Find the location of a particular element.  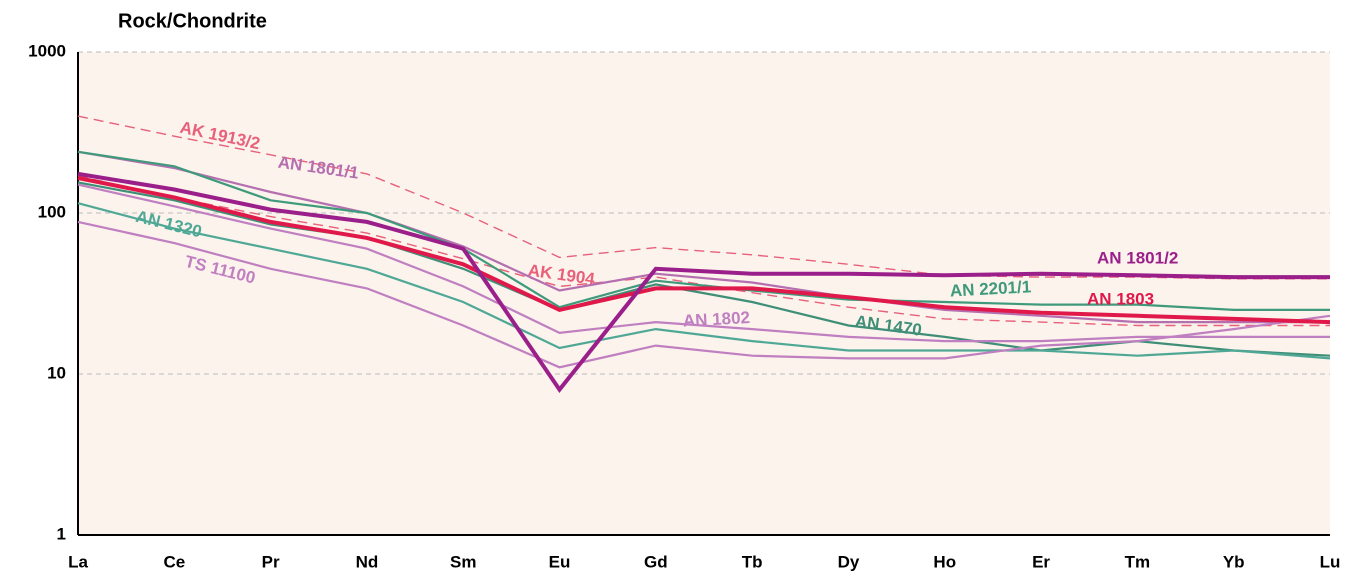

y-tick-label: 10 is located at coordinates (56, 372).